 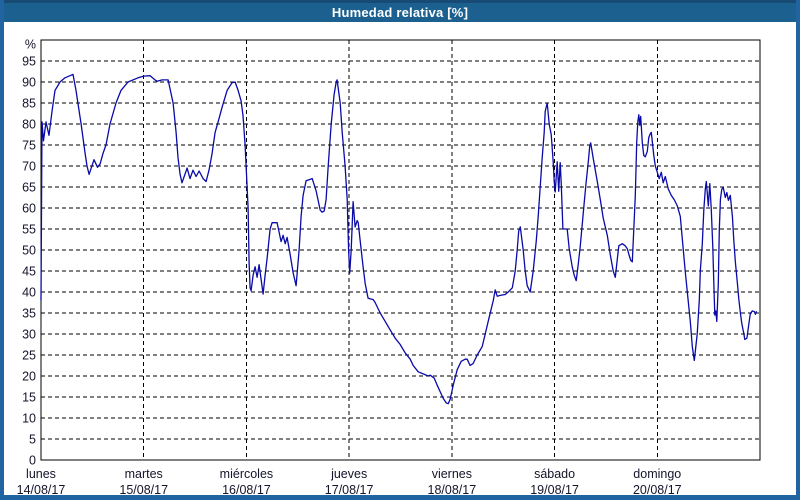 What do you see at coordinates (452, 474) in the screenshot?
I see `day-name-label: viernes` at bounding box center [452, 474].